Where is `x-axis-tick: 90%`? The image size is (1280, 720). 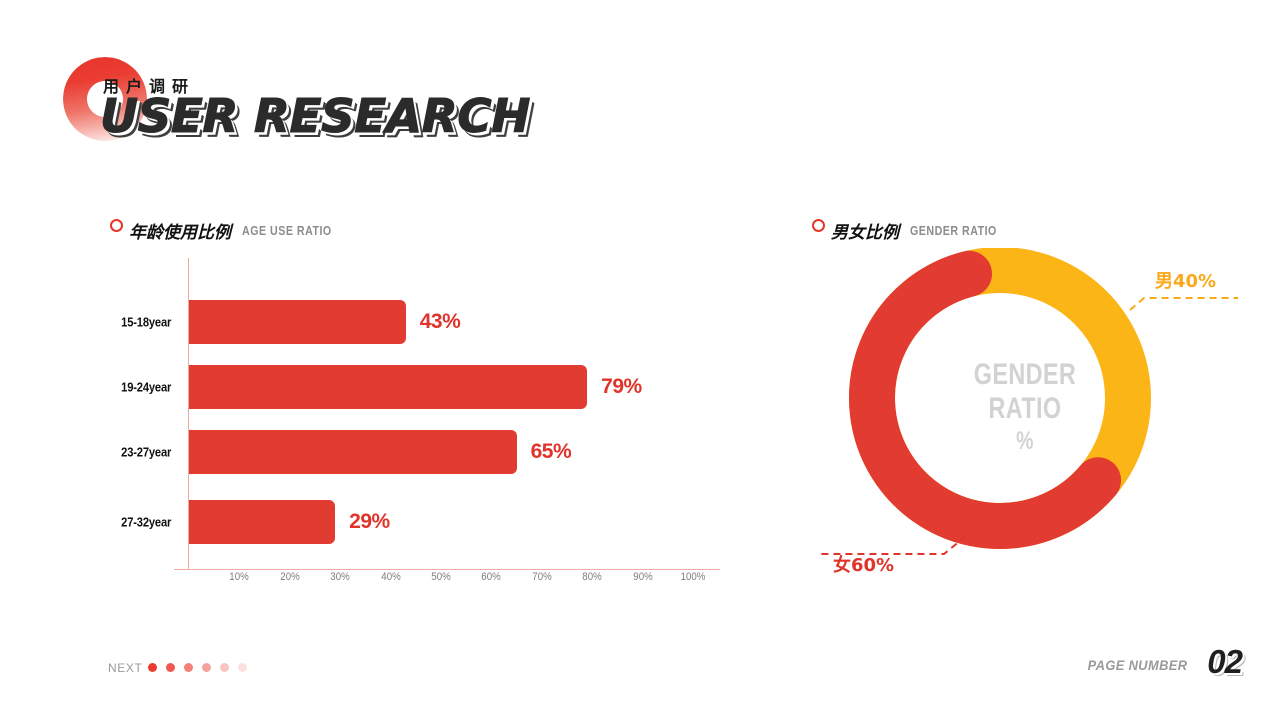
x-axis-tick: 90% is located at coordinates (642, 577).